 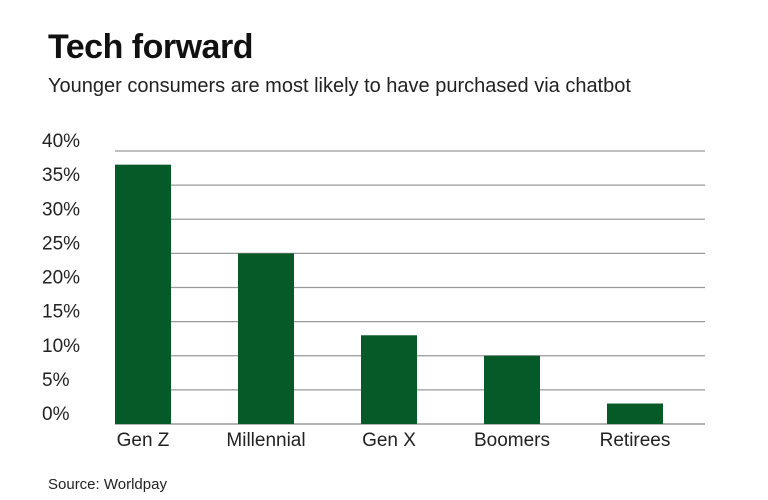 What do you see at coordinates (512, 440) in the screenshot?
I see `x-tick-label: Boomers` at bounding box center [512, 440].